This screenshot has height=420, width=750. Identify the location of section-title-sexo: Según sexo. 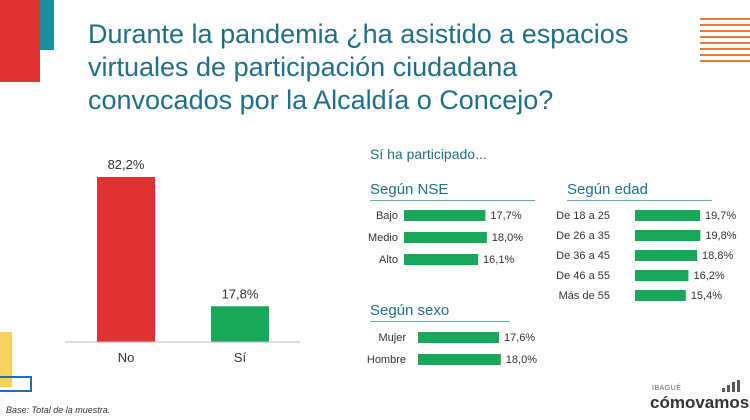
(410, 310).